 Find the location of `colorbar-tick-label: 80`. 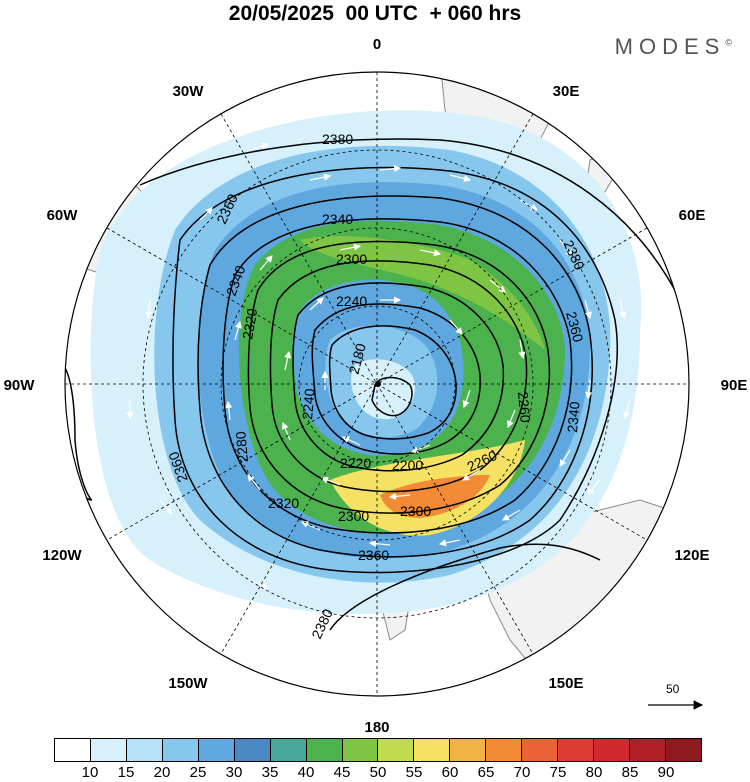

colorbar-tick-label: 80 is located at coordinates (594, 772).